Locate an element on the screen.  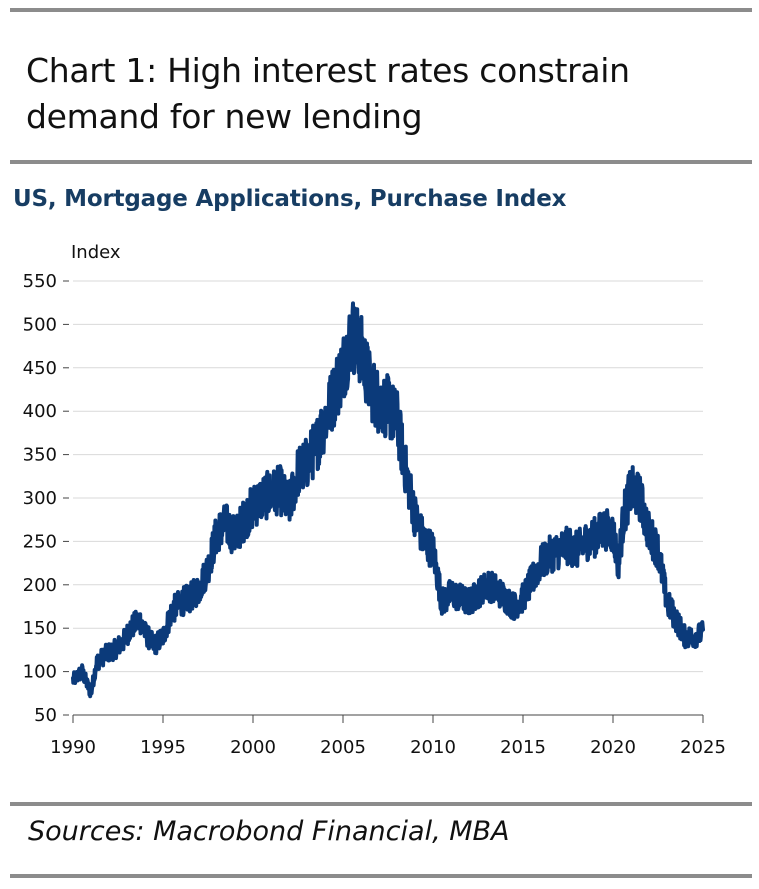
y-tick-label-500: 500 is located at coordinates (40, 324).